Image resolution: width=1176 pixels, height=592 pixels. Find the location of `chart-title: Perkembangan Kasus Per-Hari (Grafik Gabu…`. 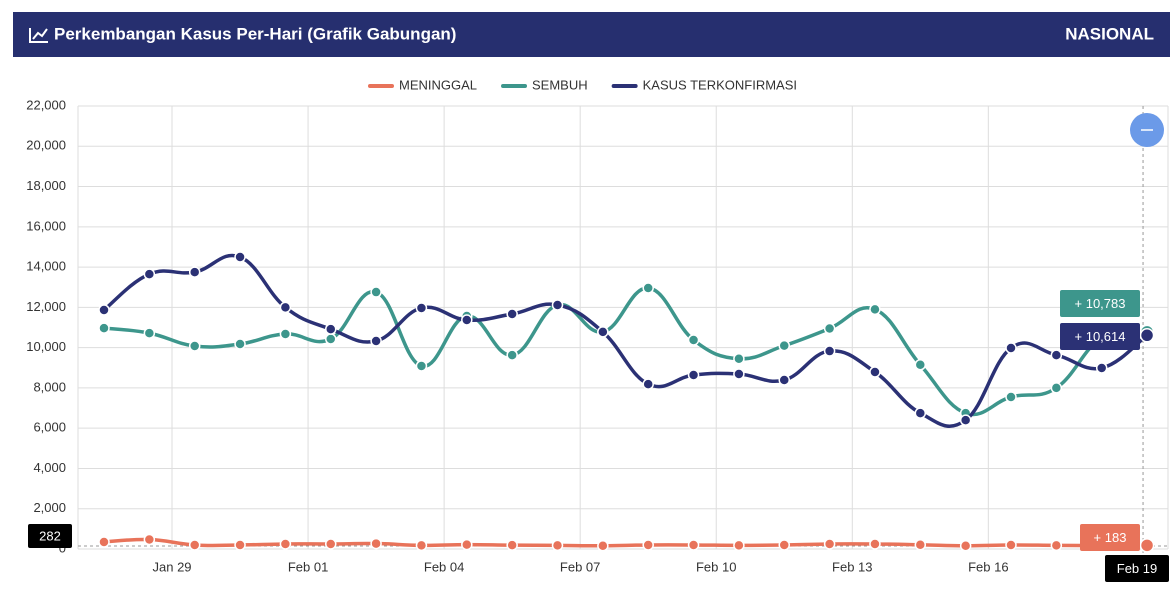

chart-title: Perkembangan Kasus Per-Hari (Grafik Gabu… is located at coordinates (255, 33).